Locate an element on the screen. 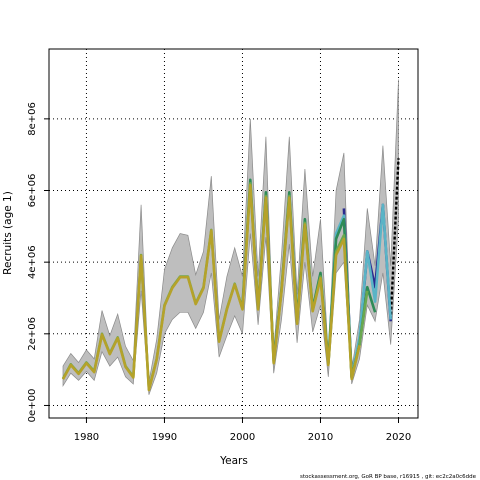  y-tick-label-1: 2e+06 is located at coordinates (32, 334).